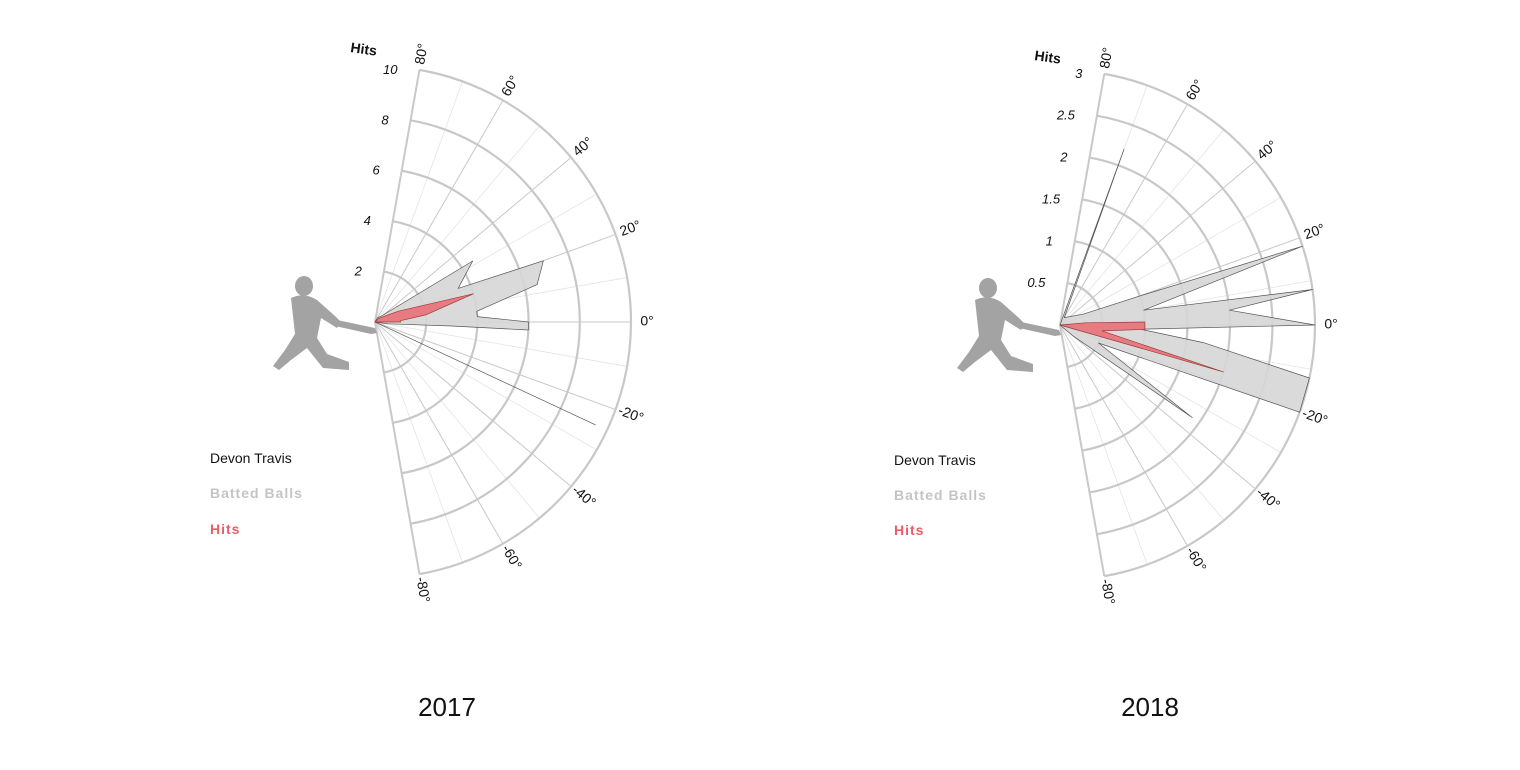 The image size is (1520, 770). Describe the element at coordinates (1036, 282) in the screenshot. I see `r-tick-label: 0.5` at that location.